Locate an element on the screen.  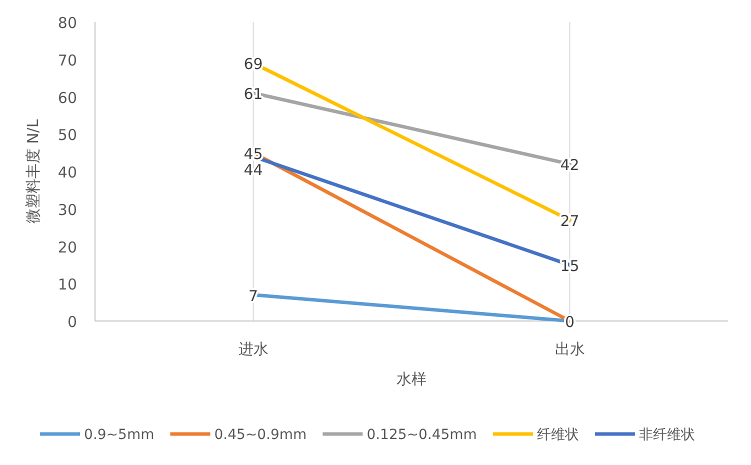
data-label: 42 is located at coordinates (570, 165).